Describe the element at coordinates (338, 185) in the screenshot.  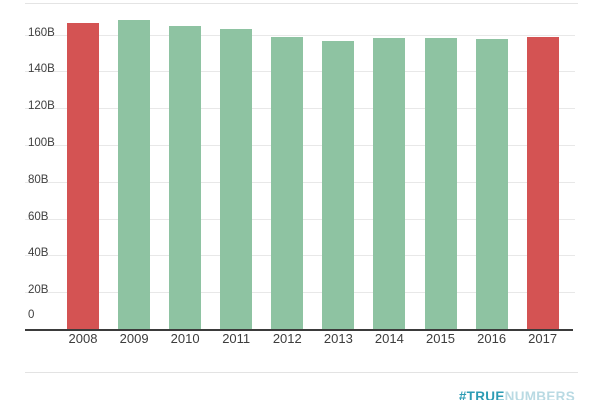
I see `bar-2013` at that location.